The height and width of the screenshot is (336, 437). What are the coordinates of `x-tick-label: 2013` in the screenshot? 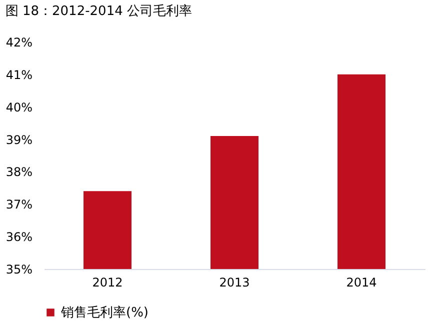 It's located at (234, 283).